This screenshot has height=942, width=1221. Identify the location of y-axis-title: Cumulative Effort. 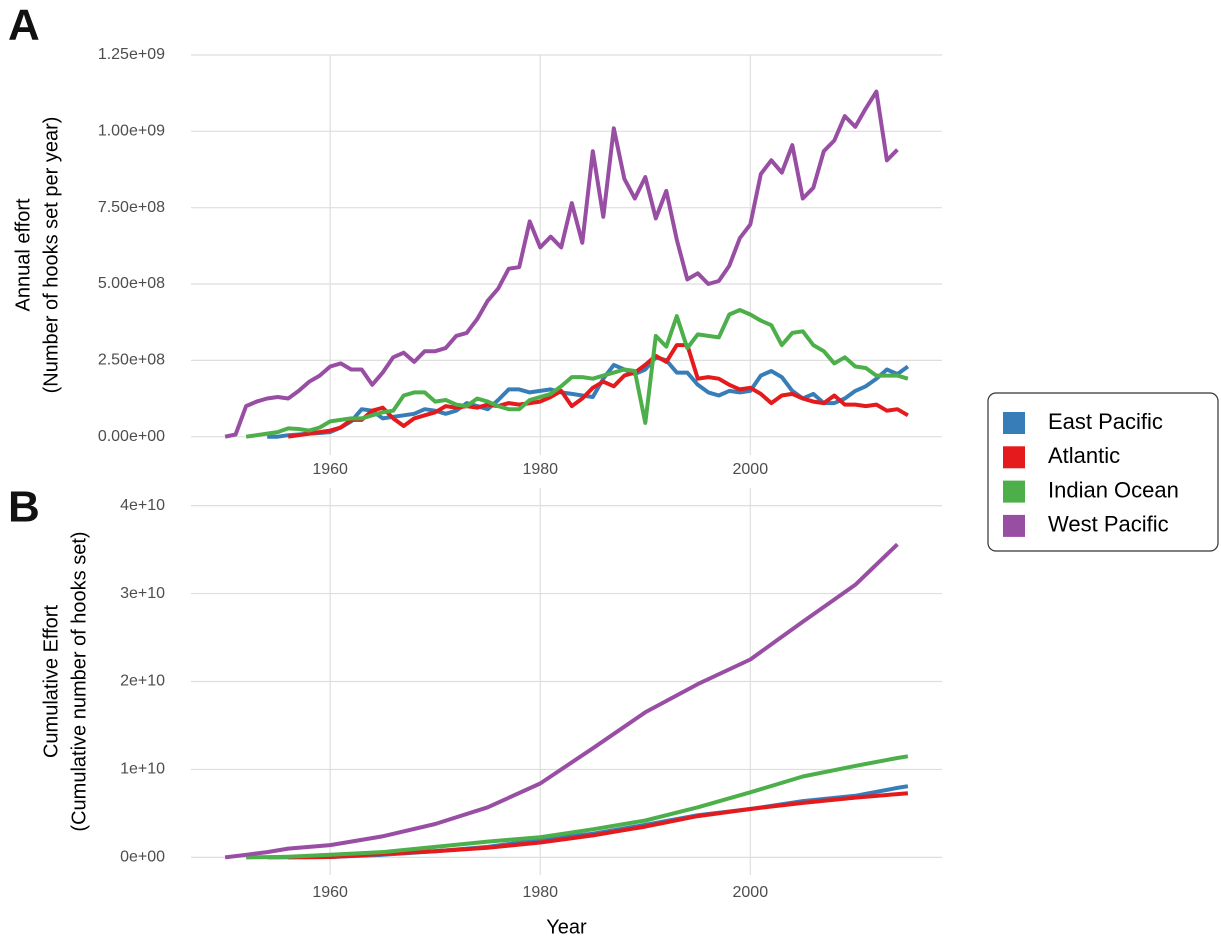
(51, 681).